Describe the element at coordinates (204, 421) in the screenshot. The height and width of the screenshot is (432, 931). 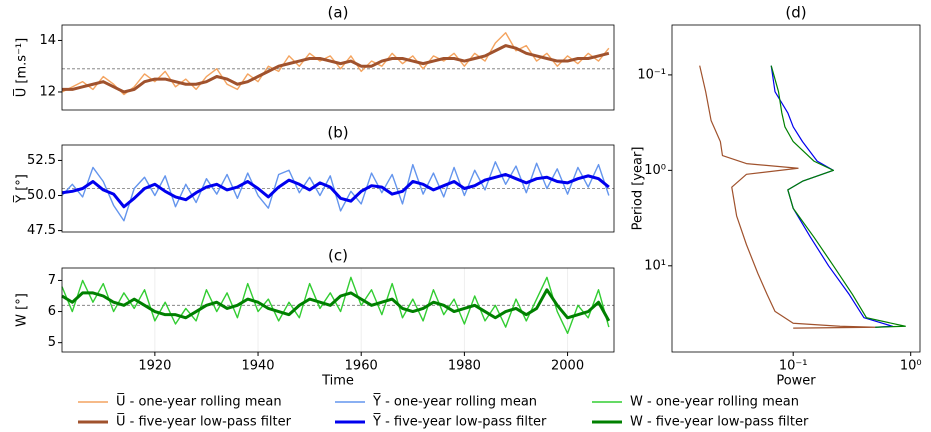
I see `legend-label: U̅ - five-year low-pass filter` at that location.